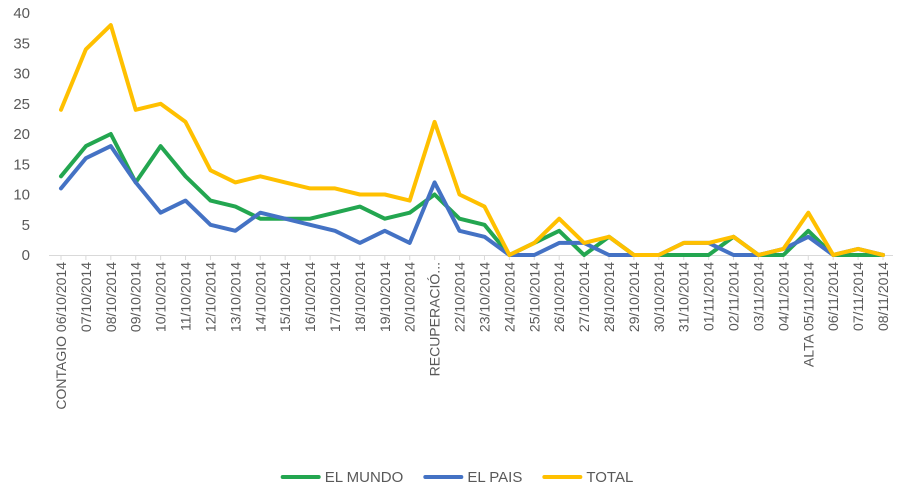  I want to click on x-tick-label: 10/10/2014, so click(161, 297).